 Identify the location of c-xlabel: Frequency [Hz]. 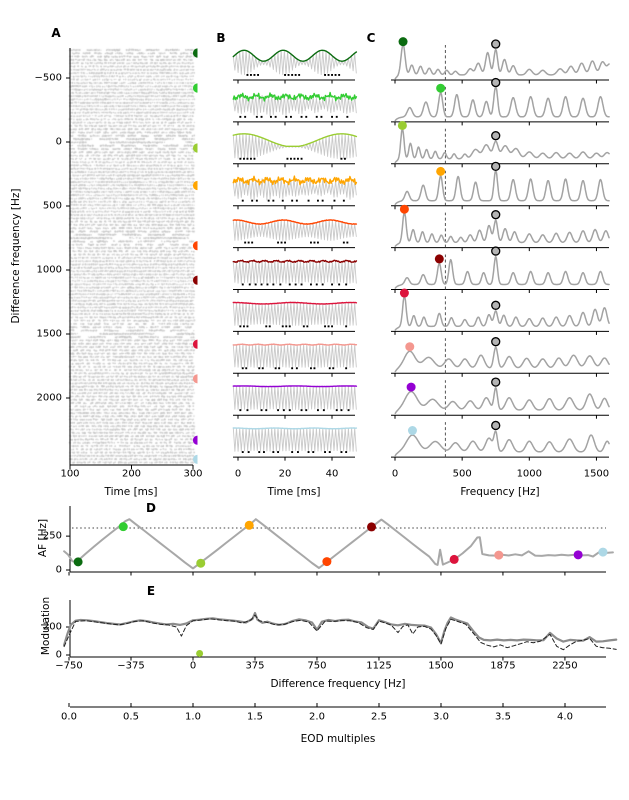
(500, 492).